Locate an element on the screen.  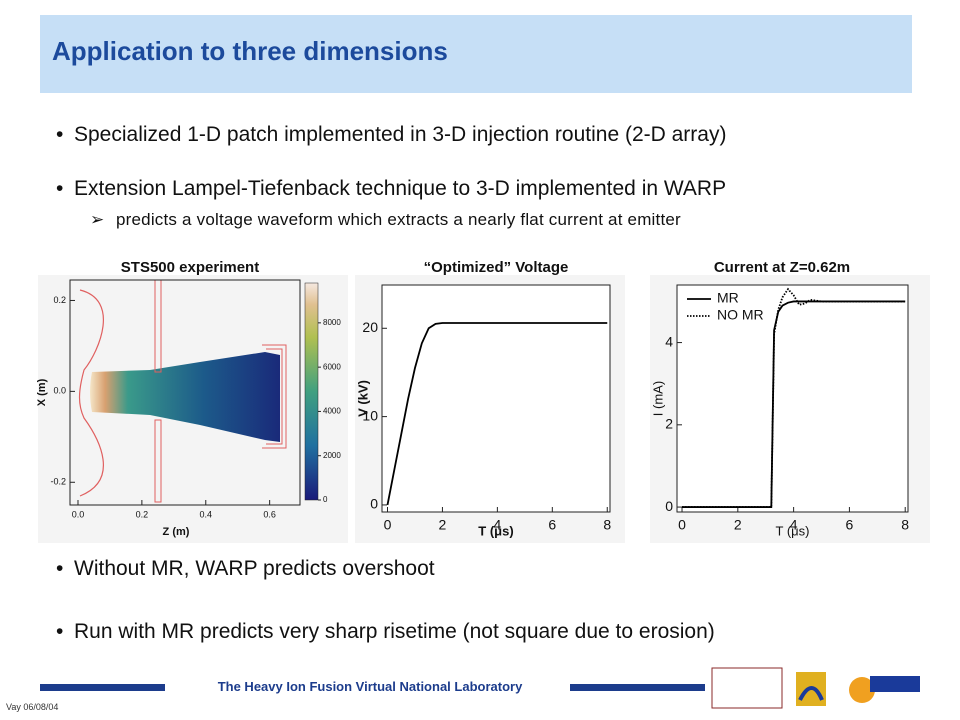
y-tick-label: 4 is located at coordinates (669, 341).